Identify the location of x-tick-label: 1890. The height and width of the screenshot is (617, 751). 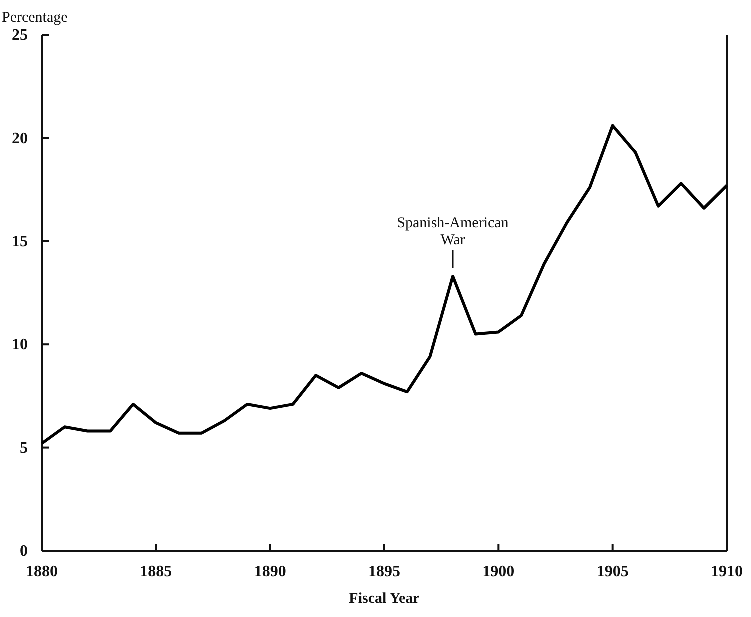
(270, 571).